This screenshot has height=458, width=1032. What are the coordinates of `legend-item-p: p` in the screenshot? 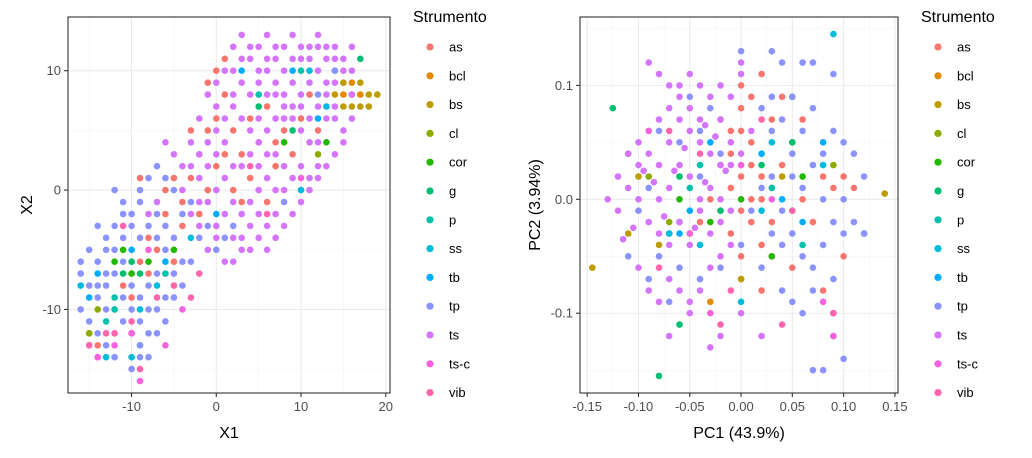 It's located at (949, 219).